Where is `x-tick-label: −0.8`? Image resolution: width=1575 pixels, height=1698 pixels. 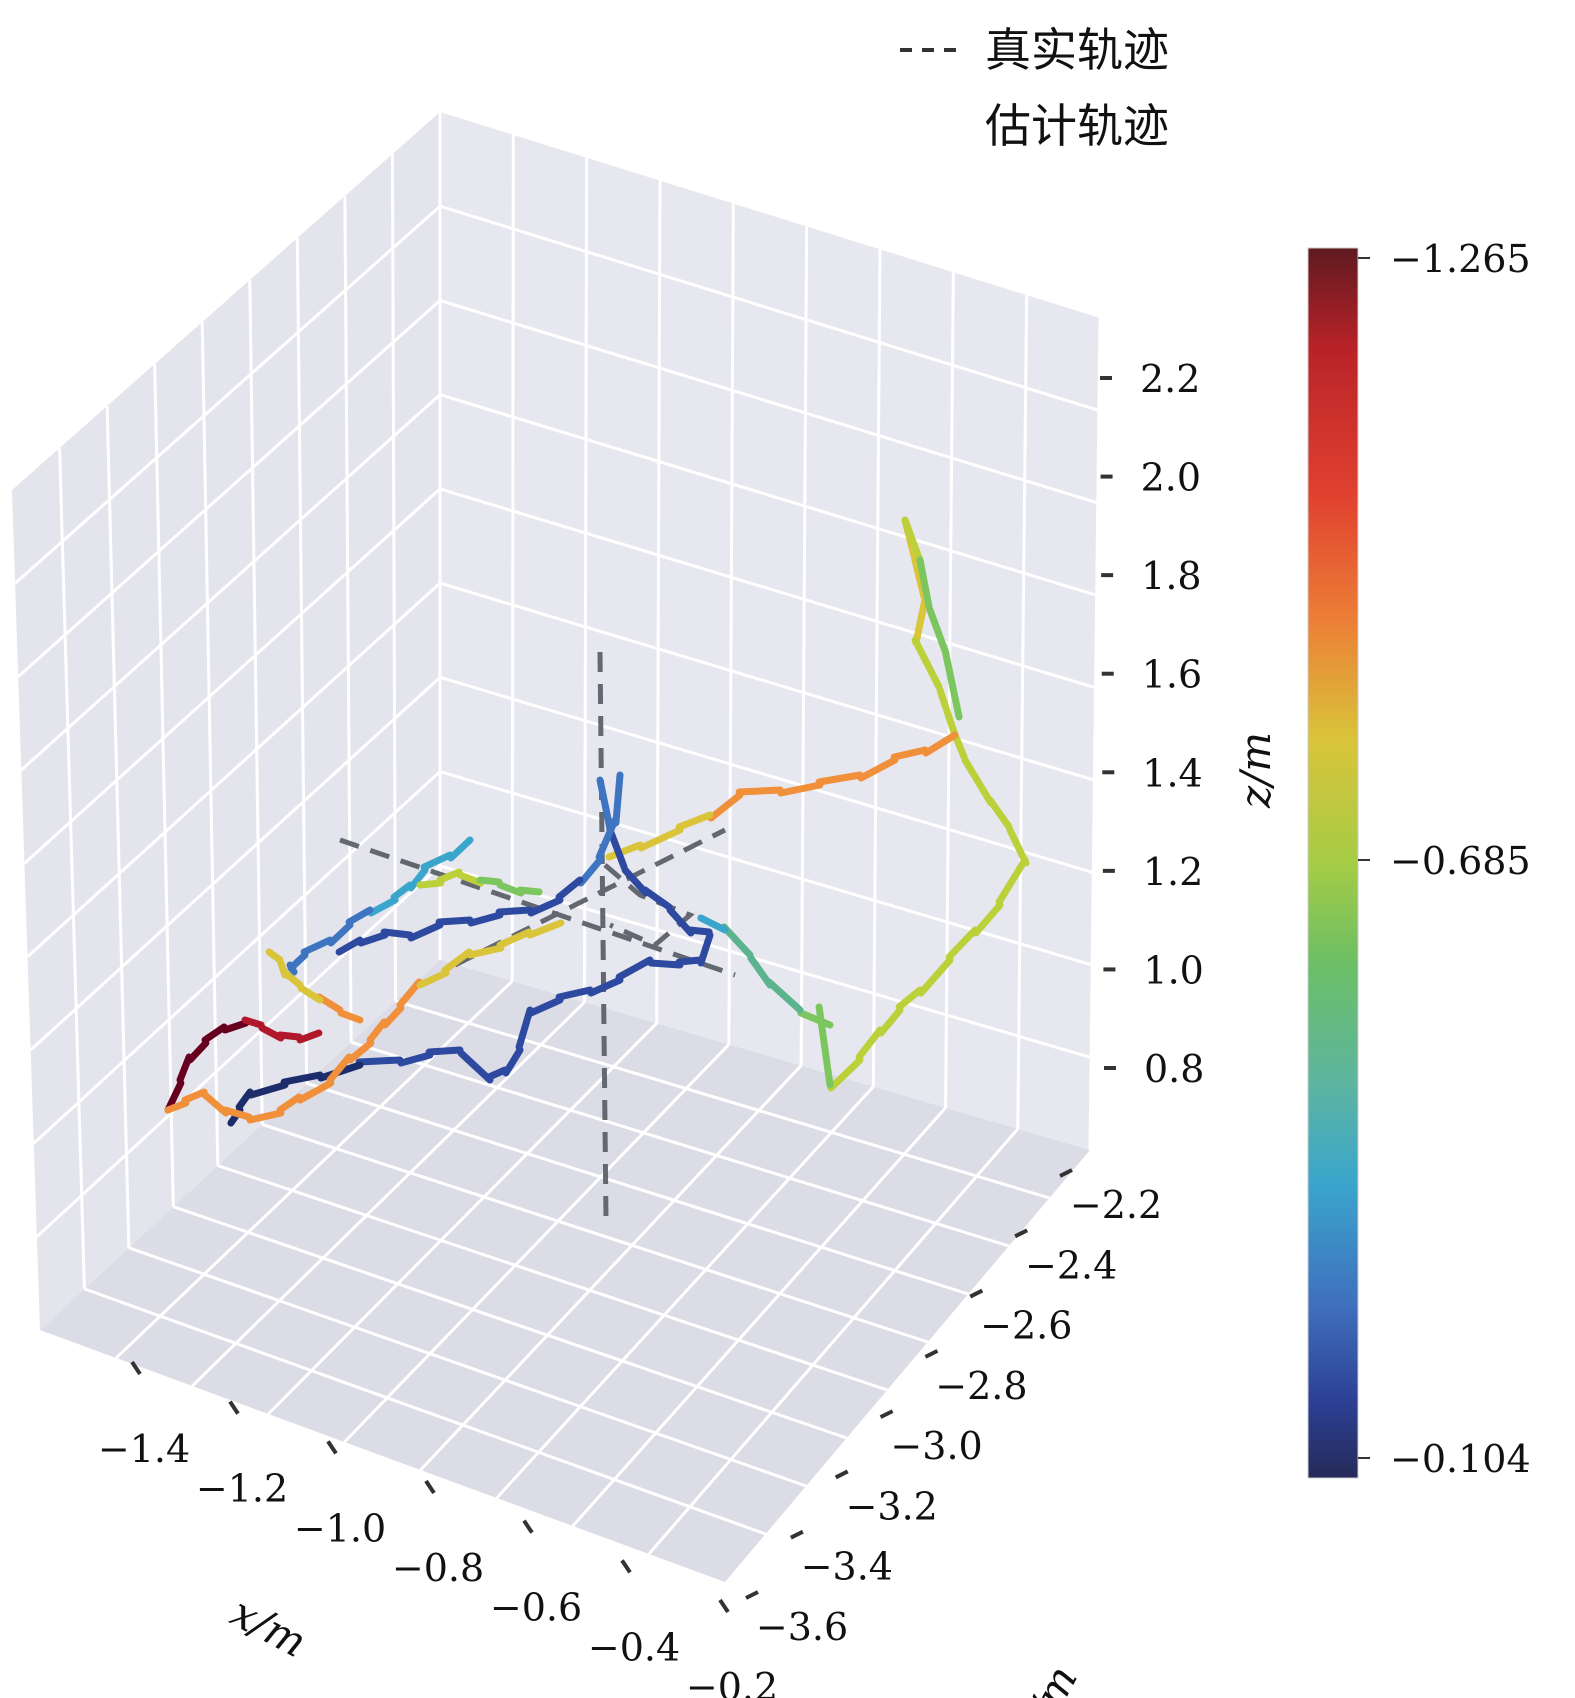 x-tick-label: −0.8 is located at coordinates (438, 1568).